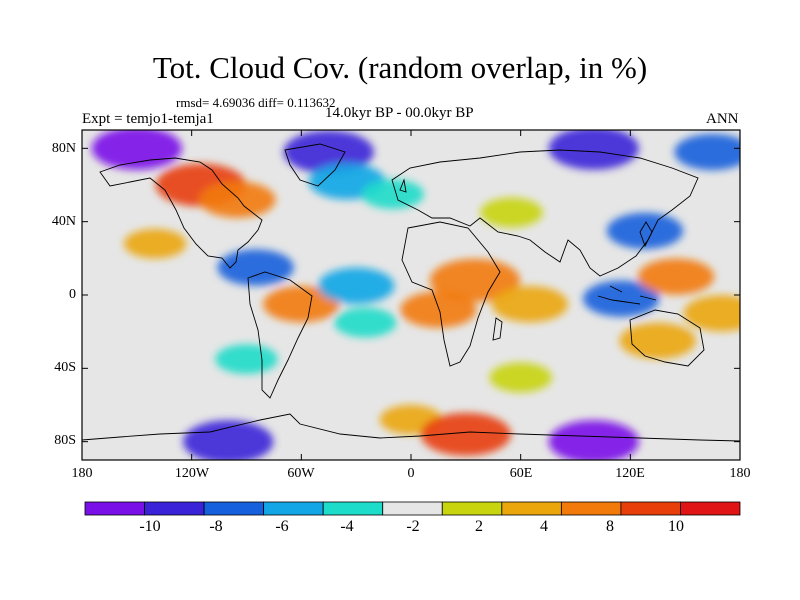 The image size is (800, 600). I want to click on period-label: 14.0kyr BP - 00.0kyr BP, so click(399, 113).